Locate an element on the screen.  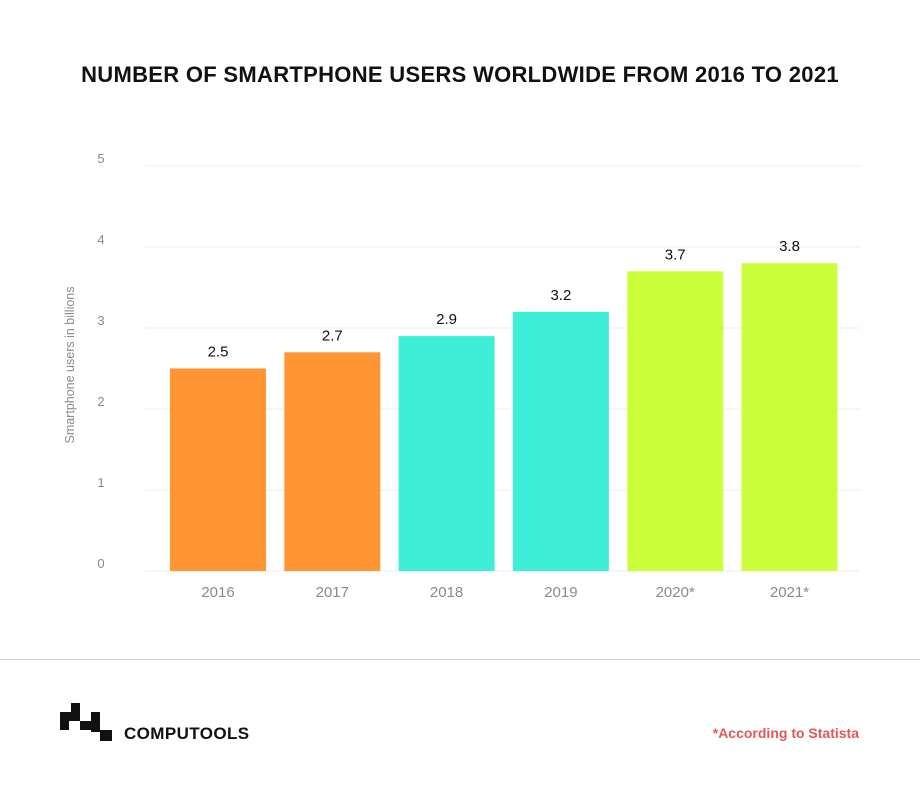
x-axis-ticks: 2016 2017 2018 2019 2020* 2021* is located at coordinates (505, 592).